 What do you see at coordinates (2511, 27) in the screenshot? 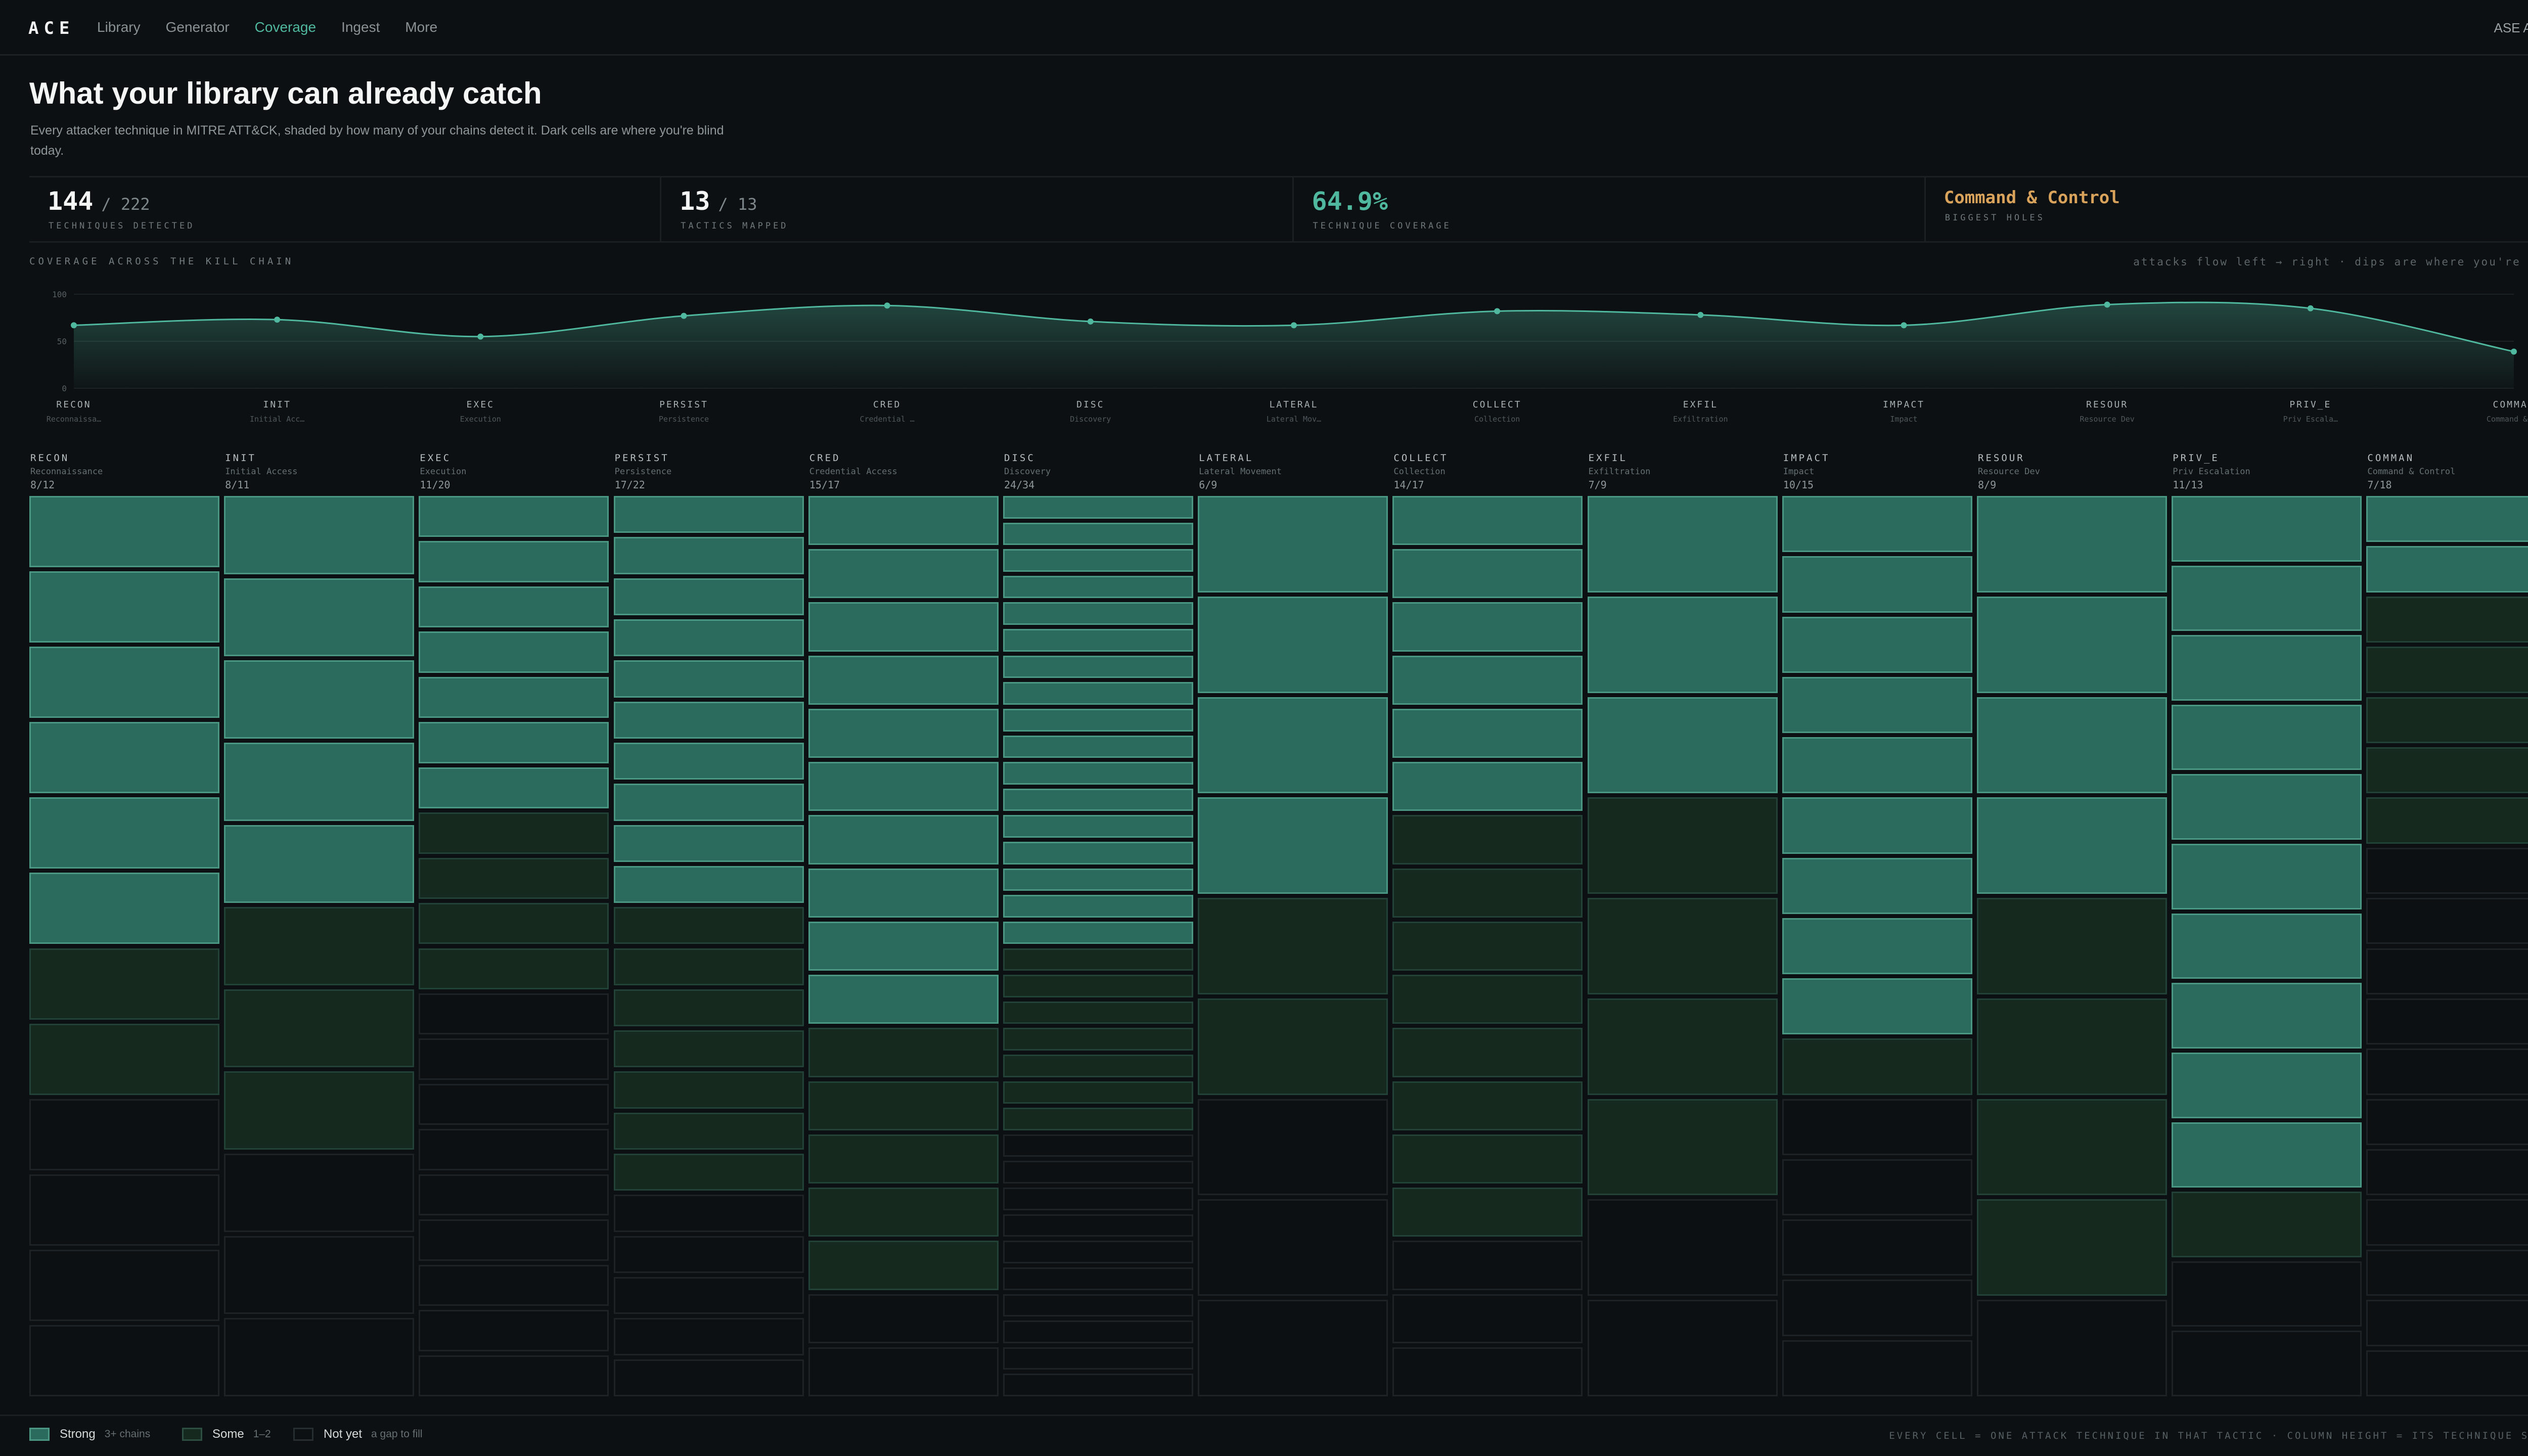
I see `user-menu: ASE Admin` at bounding box center [2511, 27].